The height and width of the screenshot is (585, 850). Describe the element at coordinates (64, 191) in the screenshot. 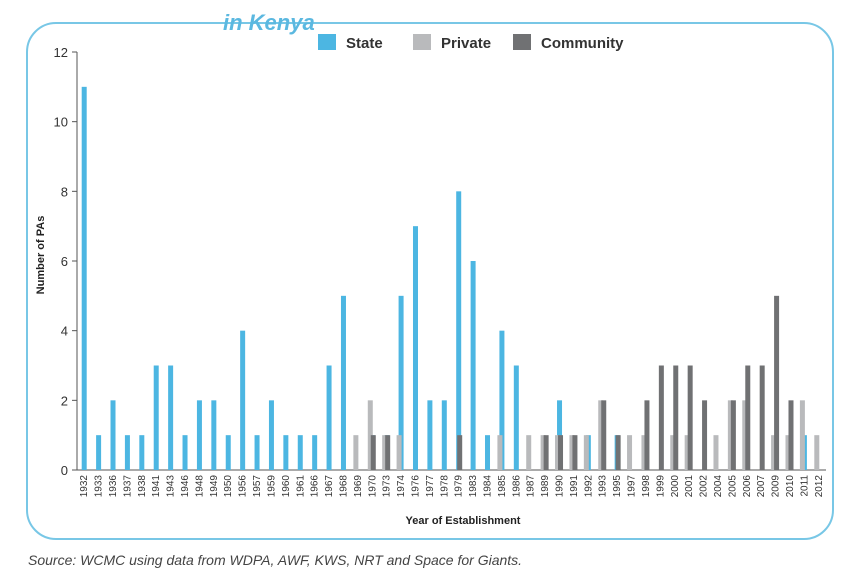

I see `y-tick-label: 8` at that location.